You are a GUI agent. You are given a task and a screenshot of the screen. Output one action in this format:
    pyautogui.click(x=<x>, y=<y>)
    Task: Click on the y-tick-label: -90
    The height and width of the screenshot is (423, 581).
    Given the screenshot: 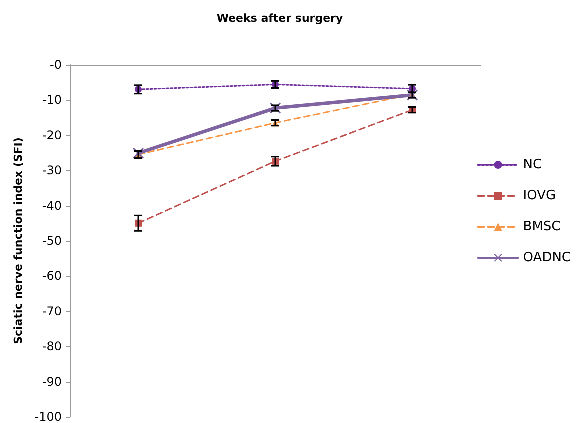 What is the action you would take?
    pyautogui.click(x=52, y=381)
    